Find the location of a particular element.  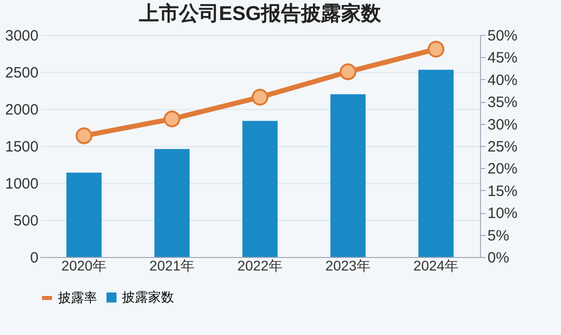

y-tick-label: 1500 is located at coordinates (21, 147).